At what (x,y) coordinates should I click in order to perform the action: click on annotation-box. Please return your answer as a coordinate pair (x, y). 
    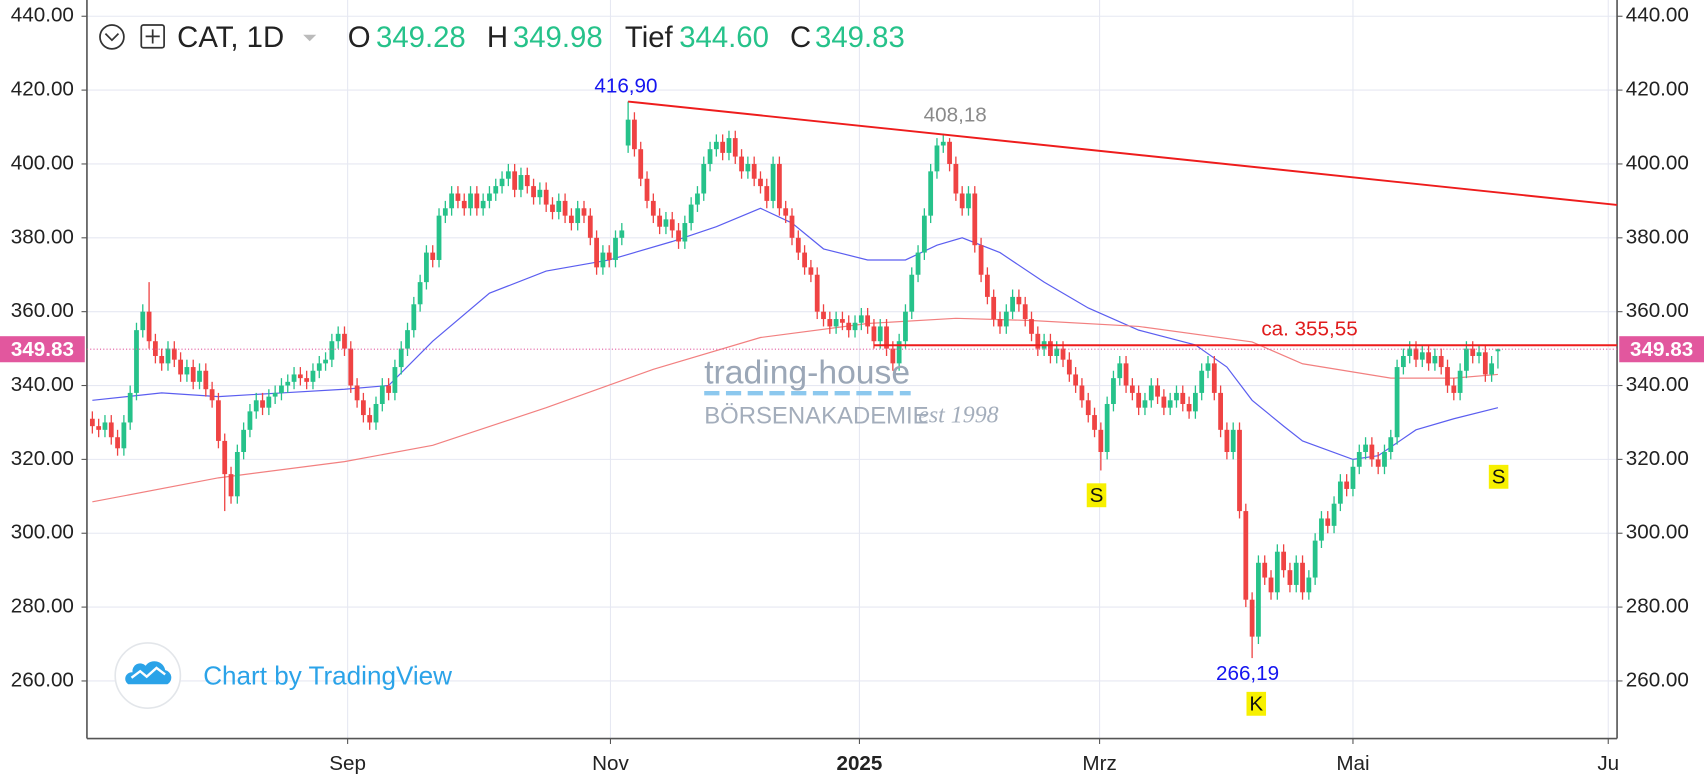
    Looking at the image, I should click on (1256, 703).